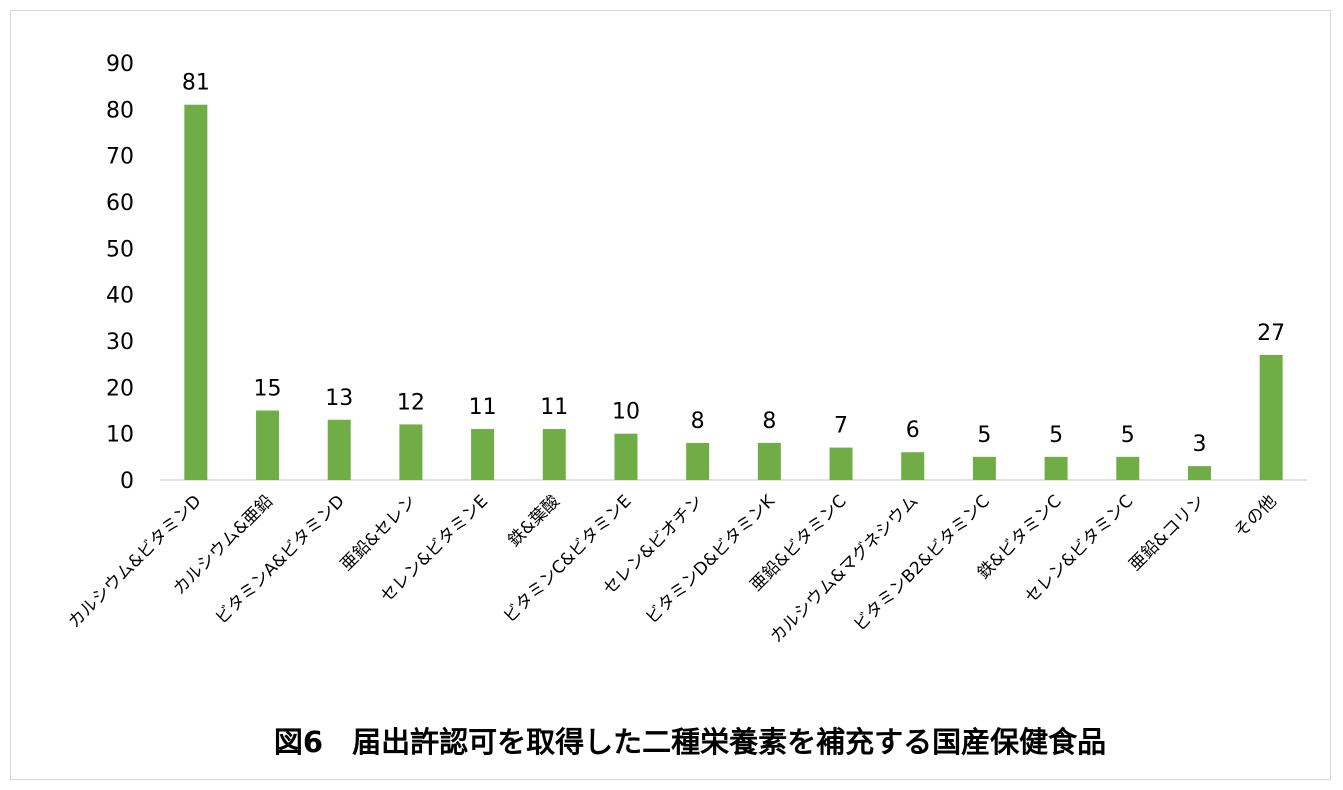 This screenshot has height=790, width=1343. I want to click on data-label: 6, so click(913, 430).